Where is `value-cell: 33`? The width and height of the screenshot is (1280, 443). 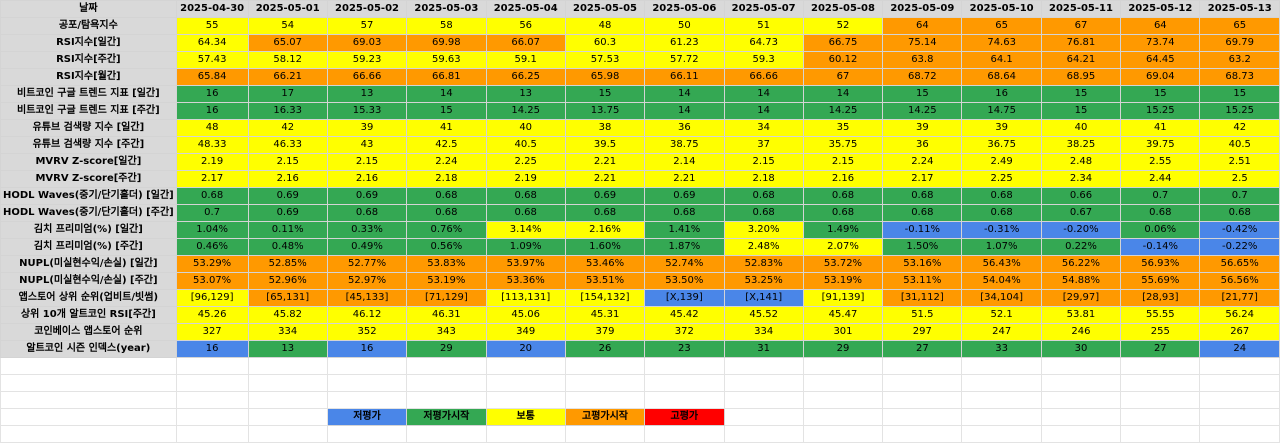
value-cell: 33 is located at coordinates (1001, 349).